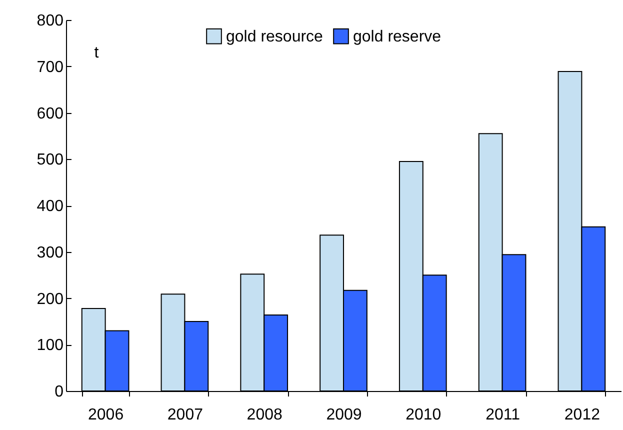  What do you see at coordinates (50, 253) in the screenshot?
I see `y-tick-label: 300` at bounding box center [50, 253].